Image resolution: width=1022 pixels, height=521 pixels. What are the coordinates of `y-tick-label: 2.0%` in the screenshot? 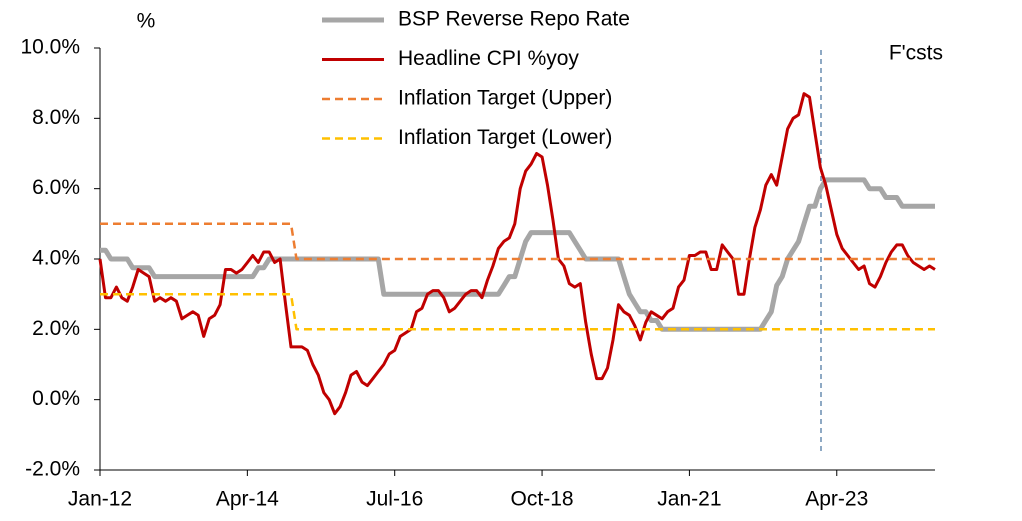 It's located at (56, 328).